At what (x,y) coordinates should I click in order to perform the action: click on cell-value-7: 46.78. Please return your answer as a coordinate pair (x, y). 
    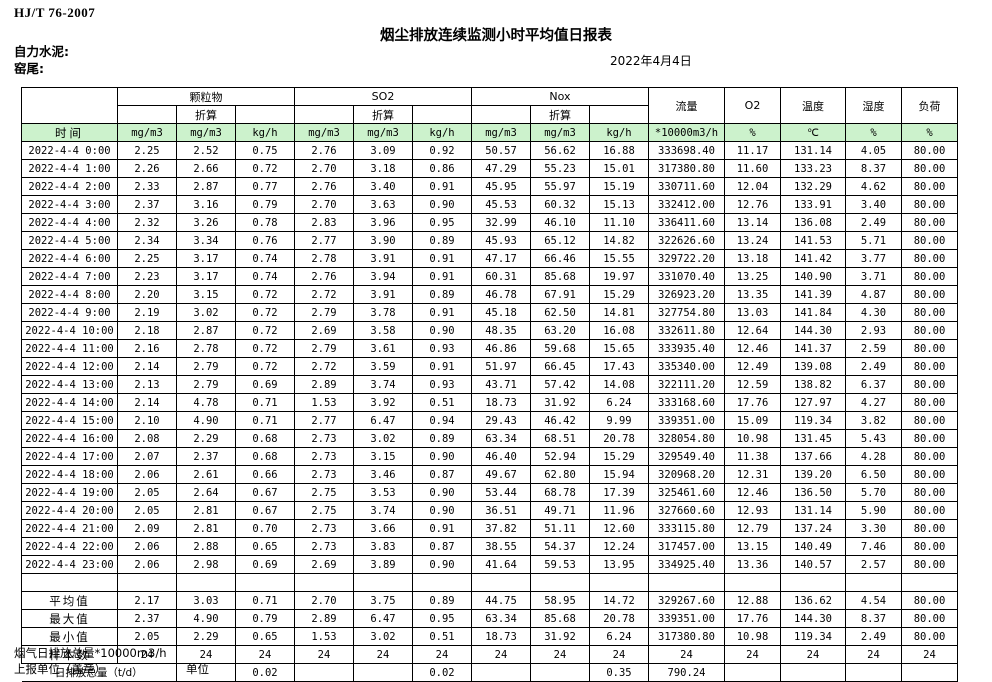
    Looking at the image, I should click on (501, 294).